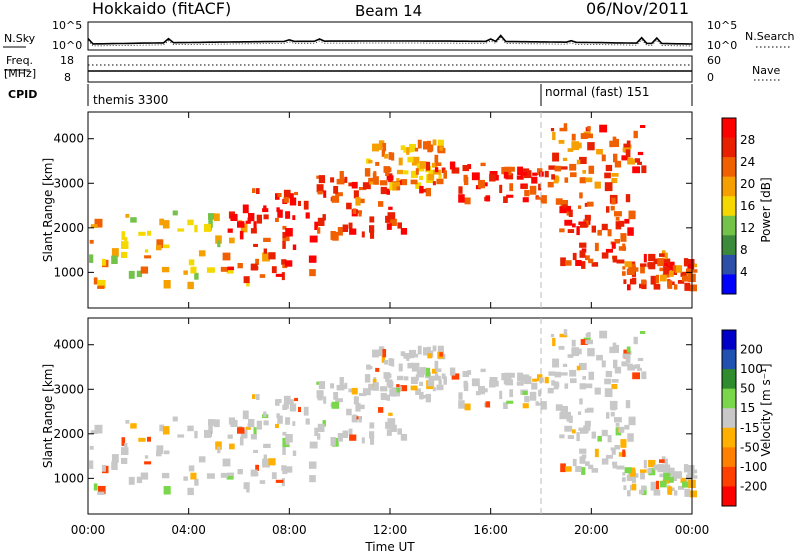 The height and width of the screenshot is (554, 800). I want to click on power-colorbar-tick: 16, so click(747, 206).